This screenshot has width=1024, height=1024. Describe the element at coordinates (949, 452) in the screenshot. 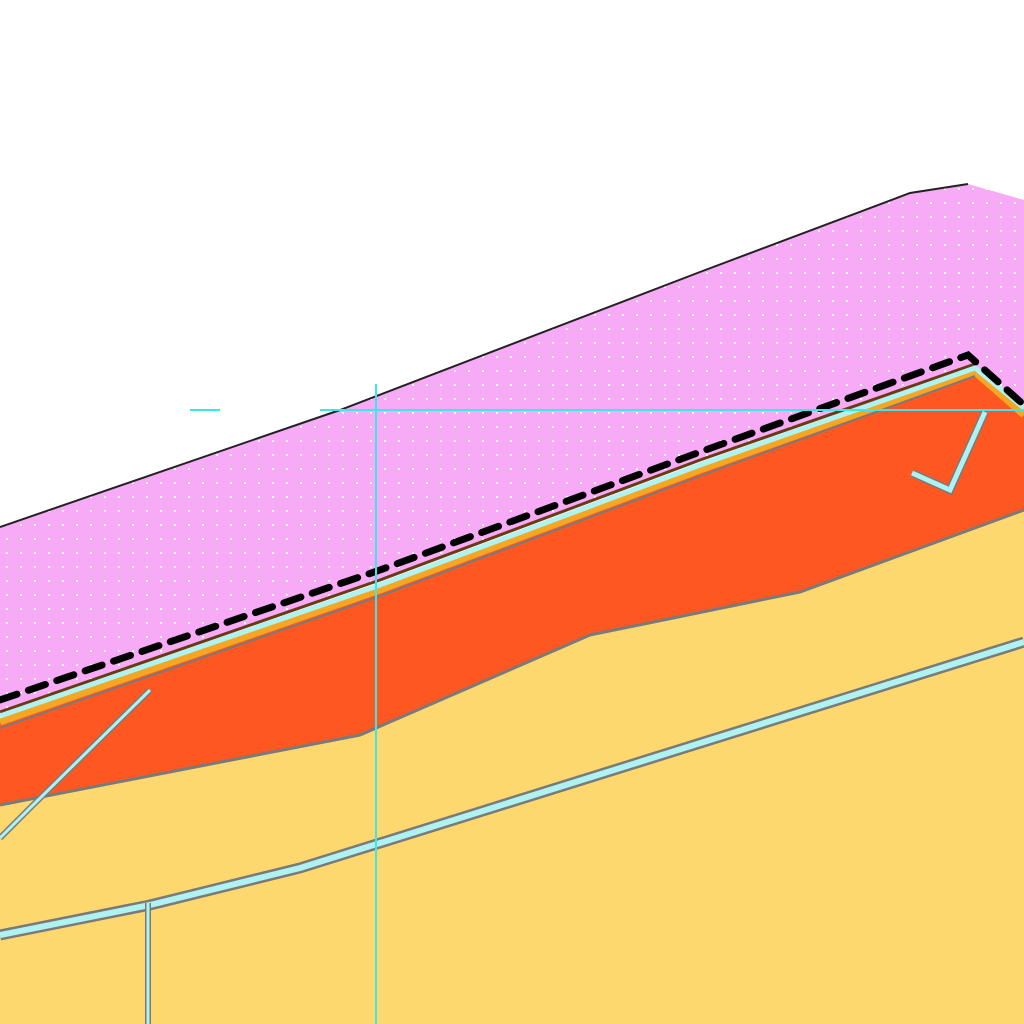

I see `small-parcel-feature-fill` at that location.